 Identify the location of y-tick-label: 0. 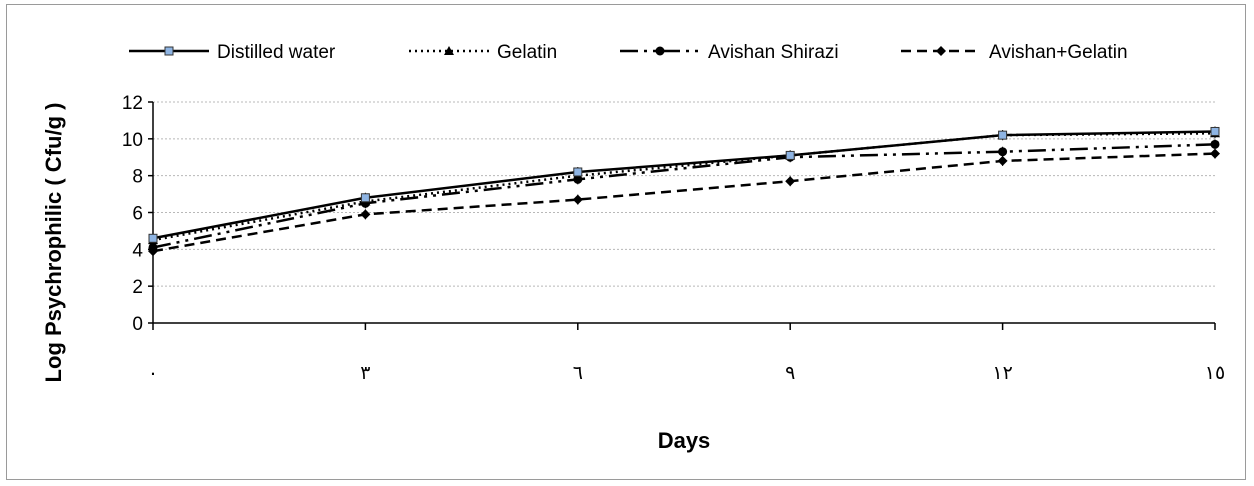
(137, 324).